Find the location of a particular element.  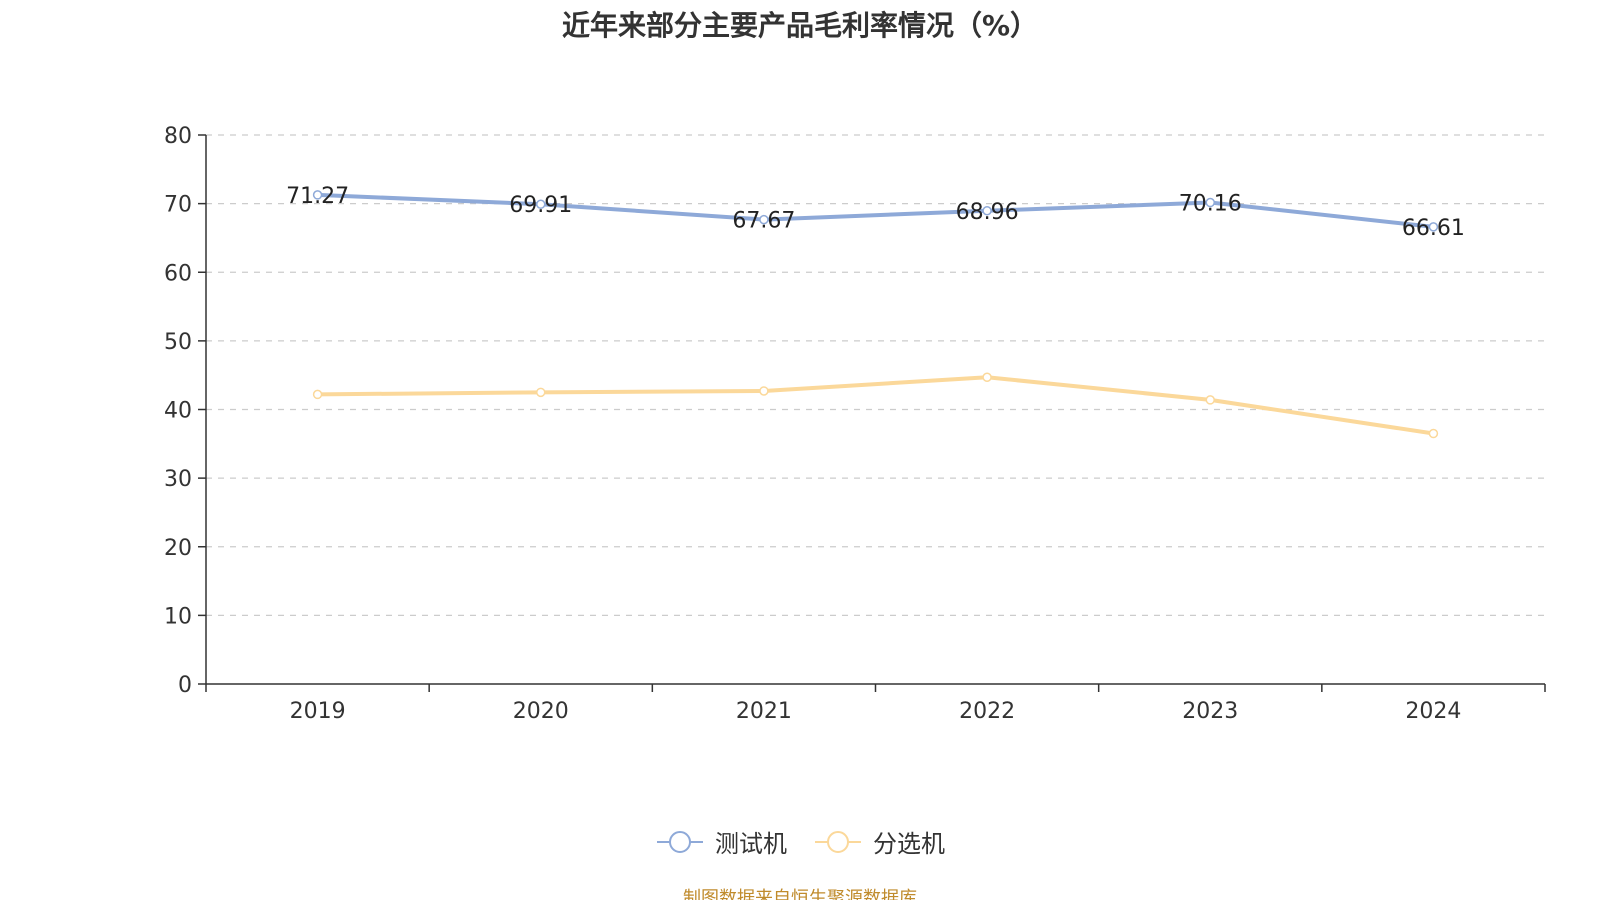

data-label-0-3: 68.96 is located at coordinates (987, 212).